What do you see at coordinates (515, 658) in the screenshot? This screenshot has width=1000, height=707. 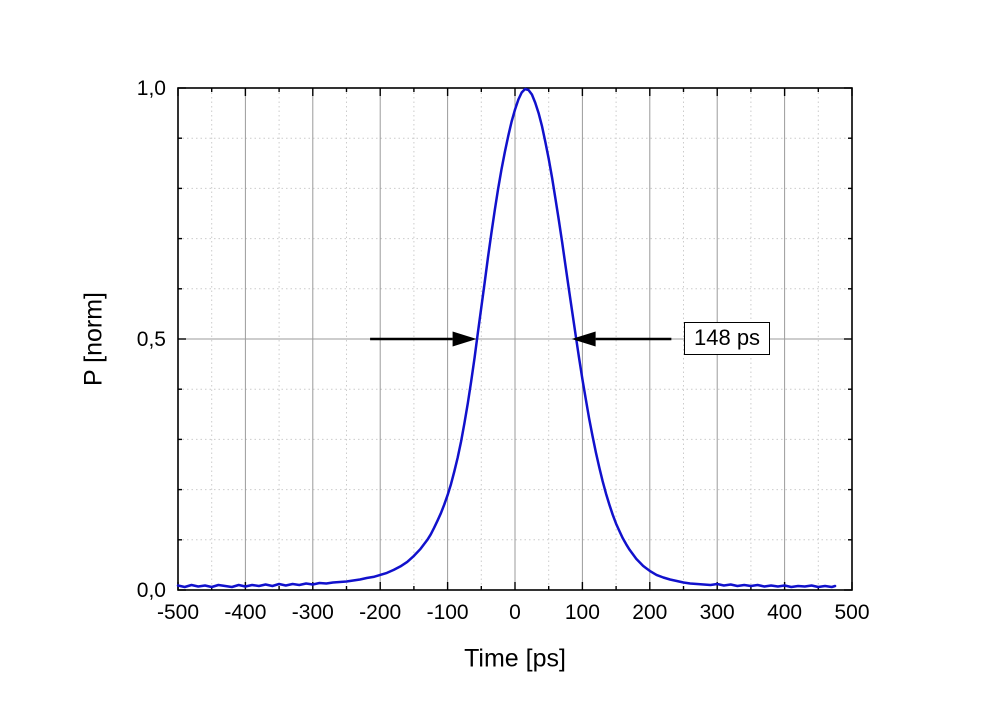 I see `x-axis-title: Time [ps]` at bounding box center [515, 658].